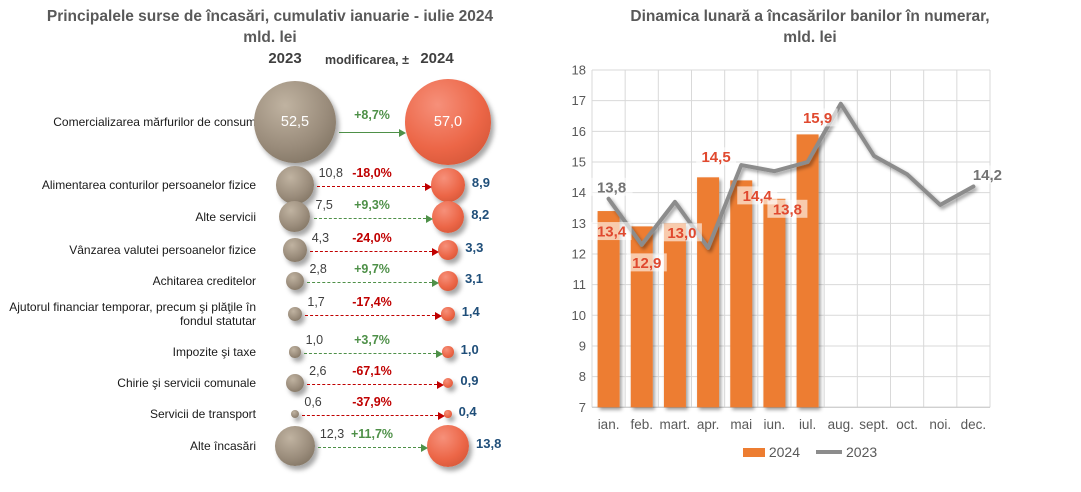 The height and width of the screenshot is (492, 1081). I want to click on bar-label: 14,4, so click(758, 196).